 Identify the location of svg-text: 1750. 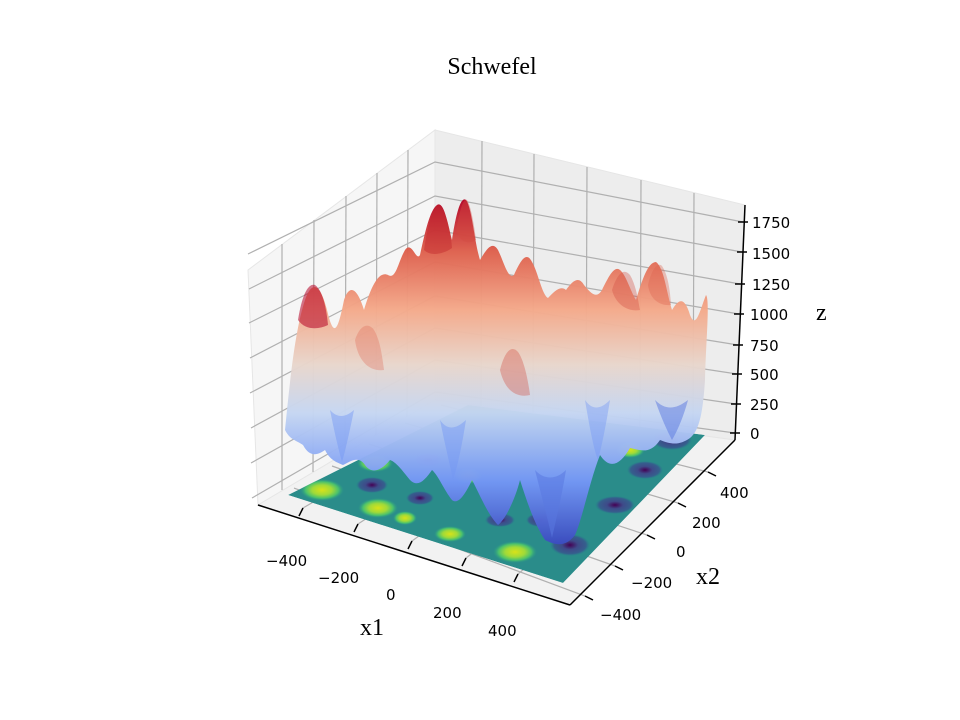
(771, 223).